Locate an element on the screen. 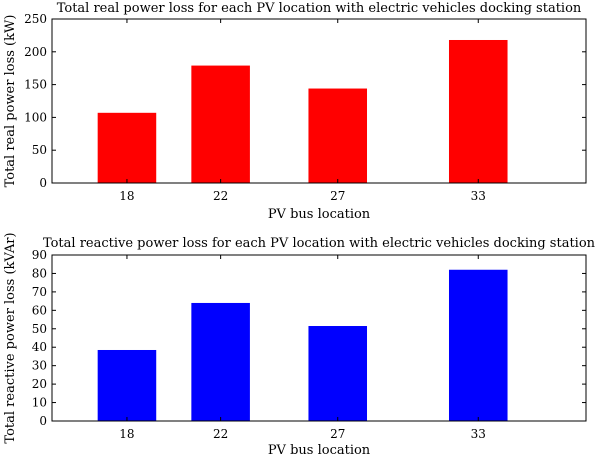 This screenshot has height=456, width=600. y-tick-label: 20 is located at coordinates (39, 384).